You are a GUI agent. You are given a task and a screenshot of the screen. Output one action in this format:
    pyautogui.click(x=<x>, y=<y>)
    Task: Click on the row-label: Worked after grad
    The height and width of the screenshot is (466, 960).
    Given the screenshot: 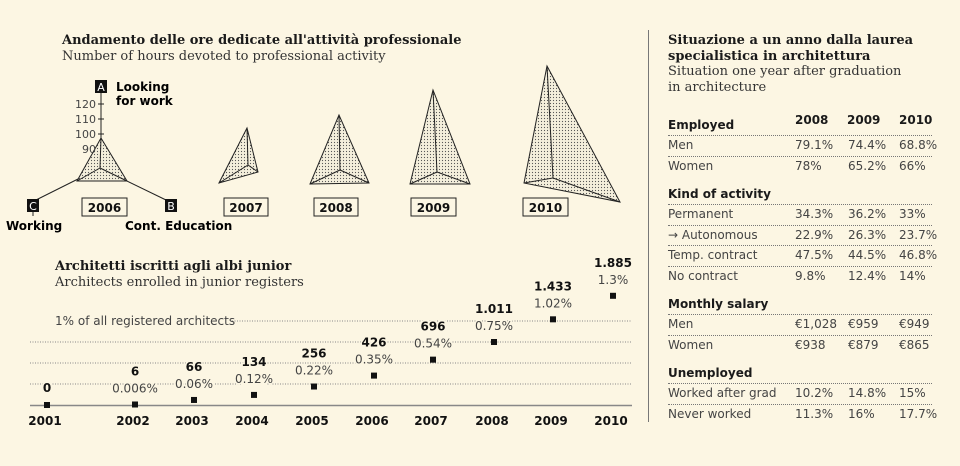 What is the action you would take?
    pyautogui.click(x=722, y=393)
    